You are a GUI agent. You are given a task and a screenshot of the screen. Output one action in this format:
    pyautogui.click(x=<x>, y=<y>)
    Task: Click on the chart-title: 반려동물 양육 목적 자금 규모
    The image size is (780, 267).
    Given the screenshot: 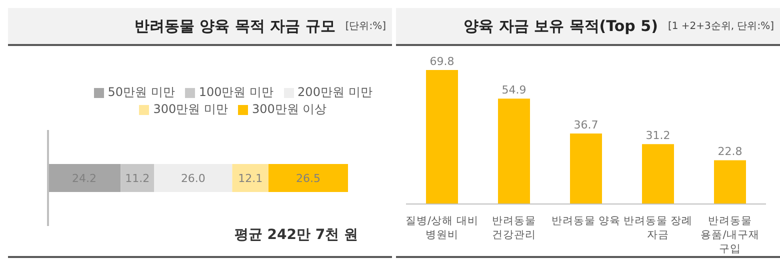 What is the action you would take?
    pyautogui.click(x=235, y=26)
    